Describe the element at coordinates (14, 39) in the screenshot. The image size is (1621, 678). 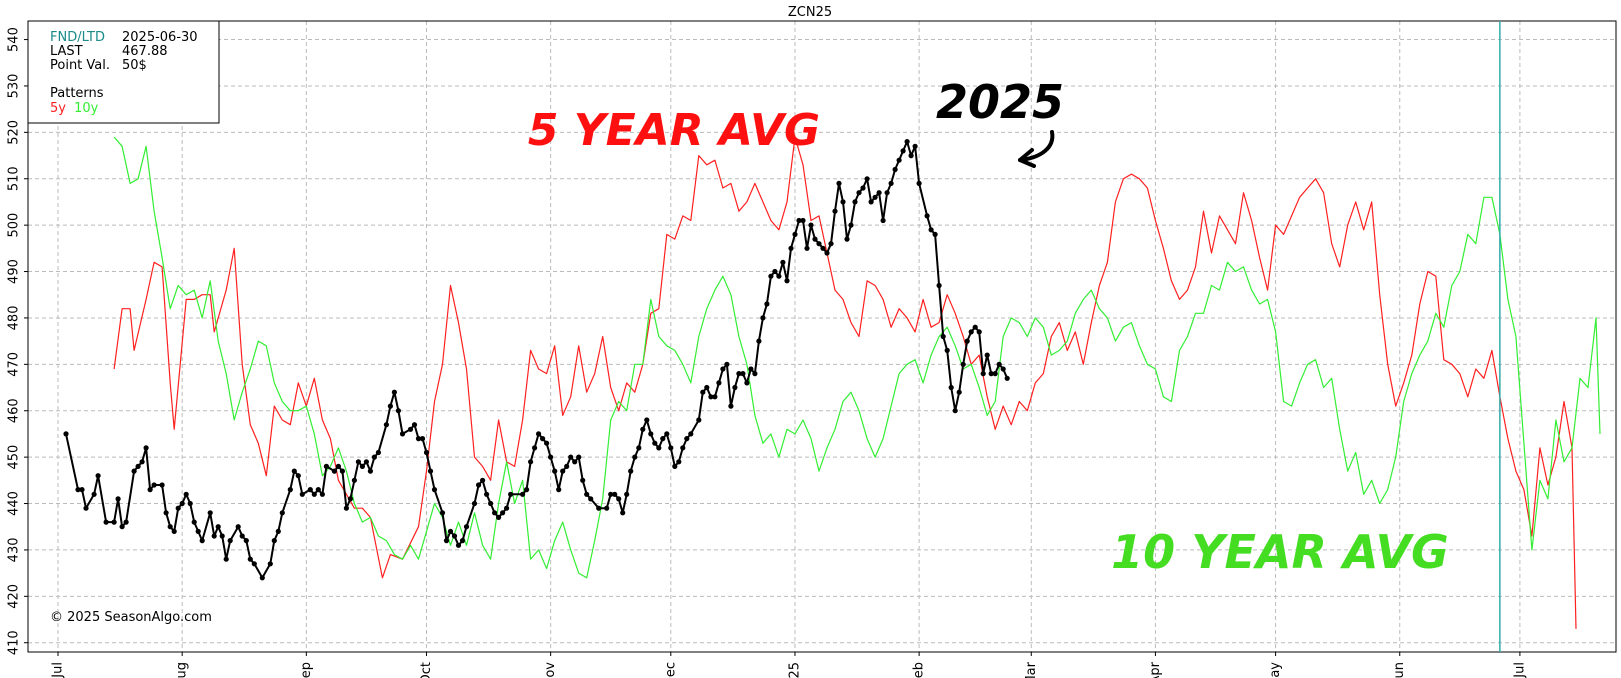
I see `y-tick-label: 540` at that location.